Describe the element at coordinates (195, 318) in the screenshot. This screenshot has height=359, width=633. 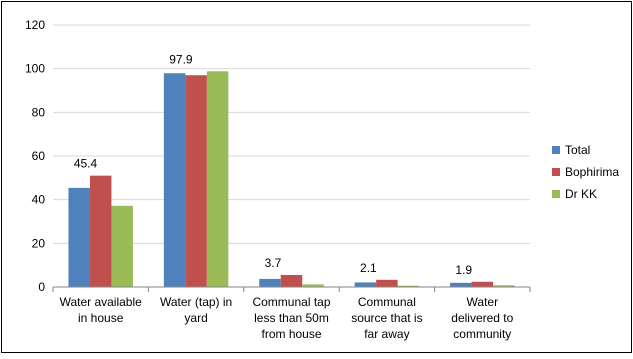
I see `category-label-line: yard` at that location.